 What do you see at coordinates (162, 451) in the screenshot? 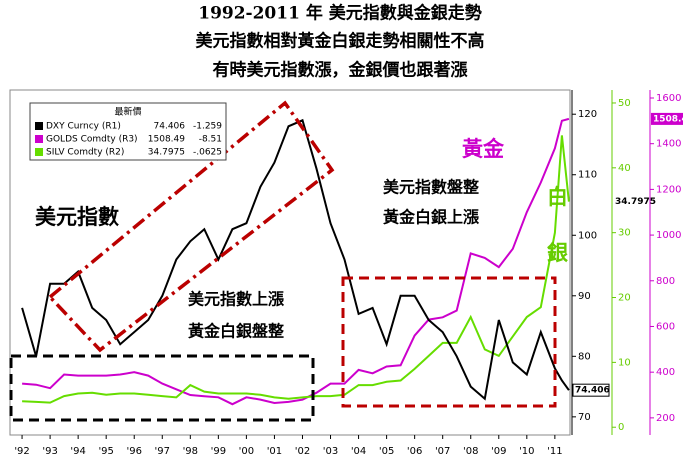
I see `x-tick-label: '97` at bounding box center [162, 451].